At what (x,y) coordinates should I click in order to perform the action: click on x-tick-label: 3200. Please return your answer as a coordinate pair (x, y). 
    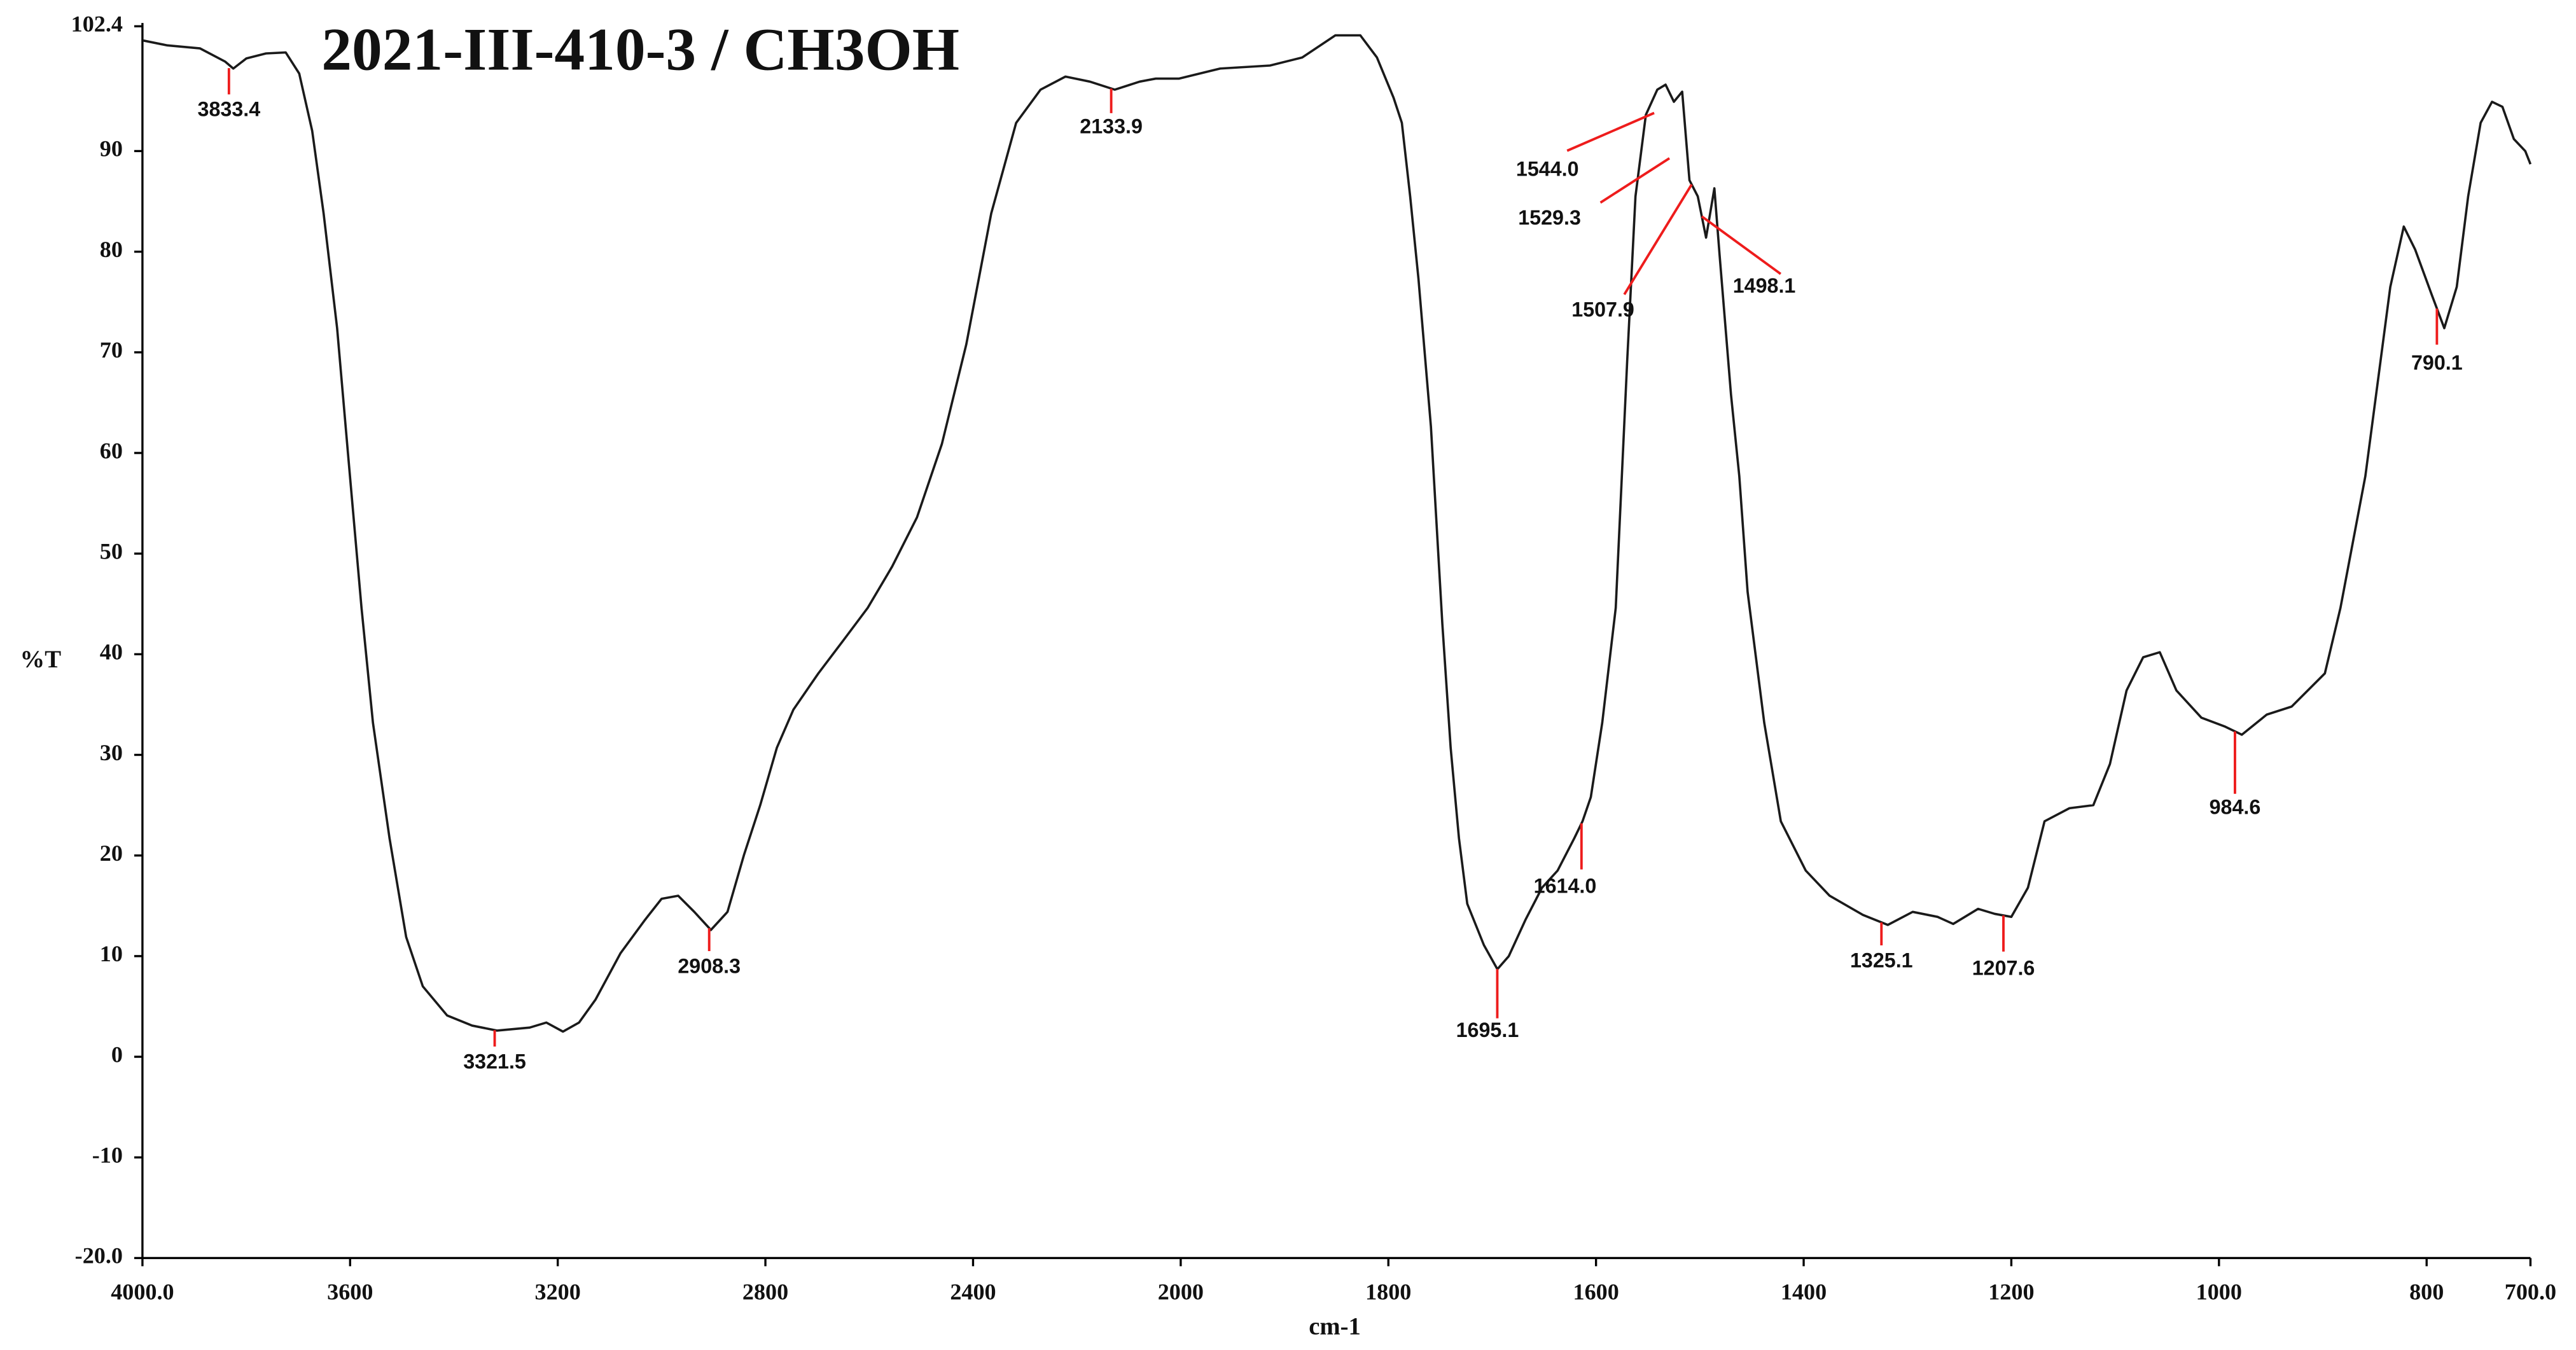
    Looking at the image, I should click on (558, 1292).